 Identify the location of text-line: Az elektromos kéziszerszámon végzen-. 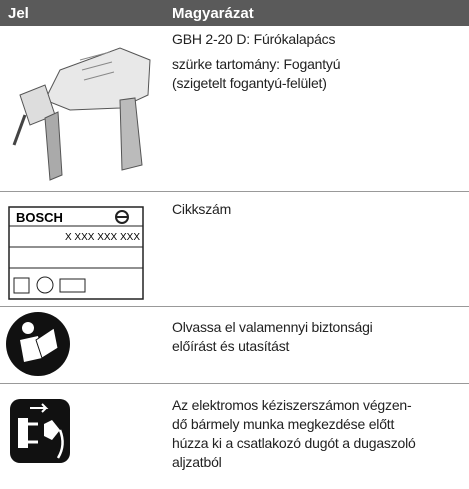
(292, 405).